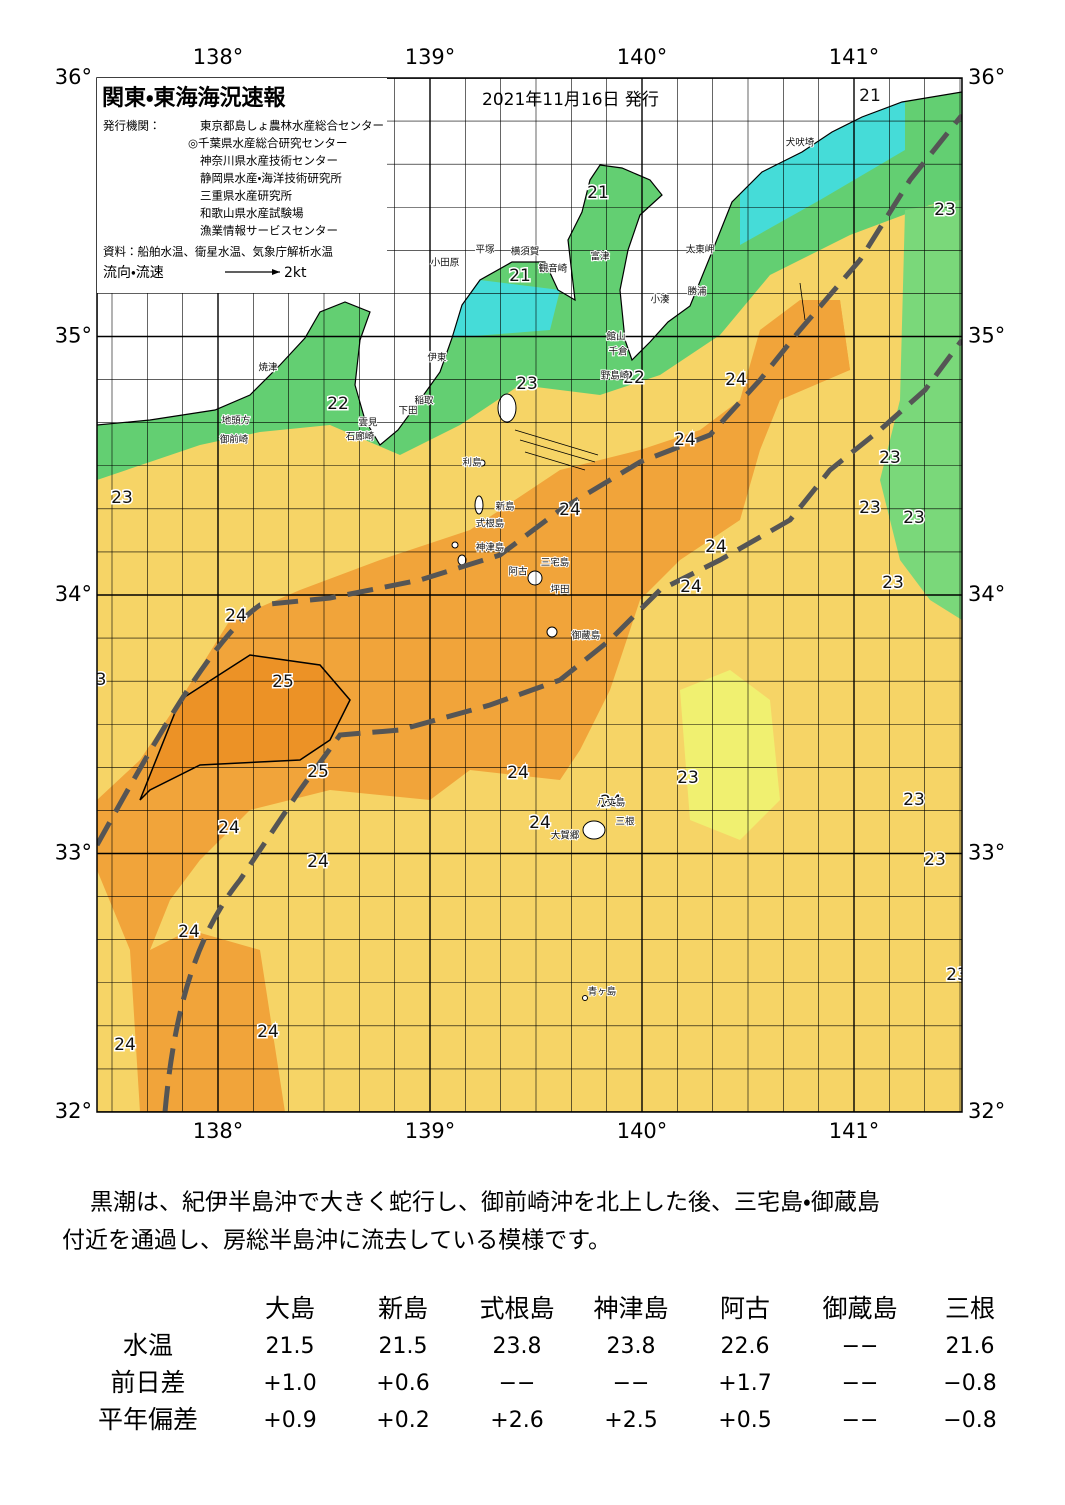 Image resolution: width=1065 pixels, height=1505 pixels. Describe the element at coordinates (289, 1383) in the screenshot. I see `table-cell: +1.0` at that location.